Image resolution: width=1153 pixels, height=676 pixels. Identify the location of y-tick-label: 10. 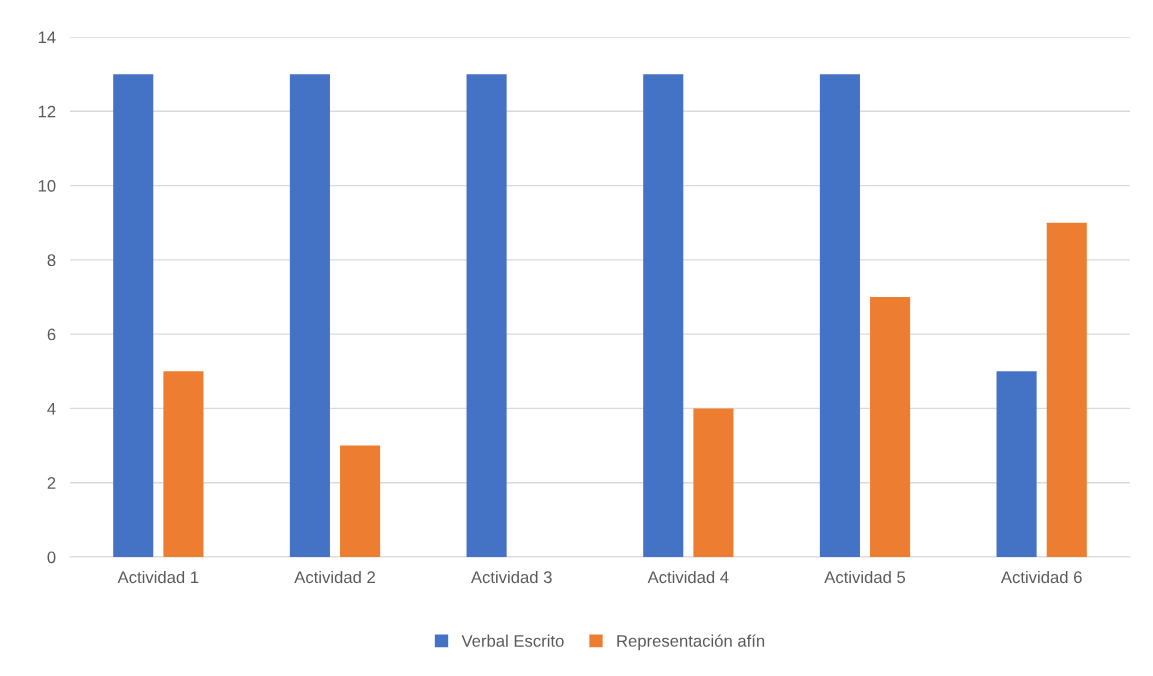
(47, 185).